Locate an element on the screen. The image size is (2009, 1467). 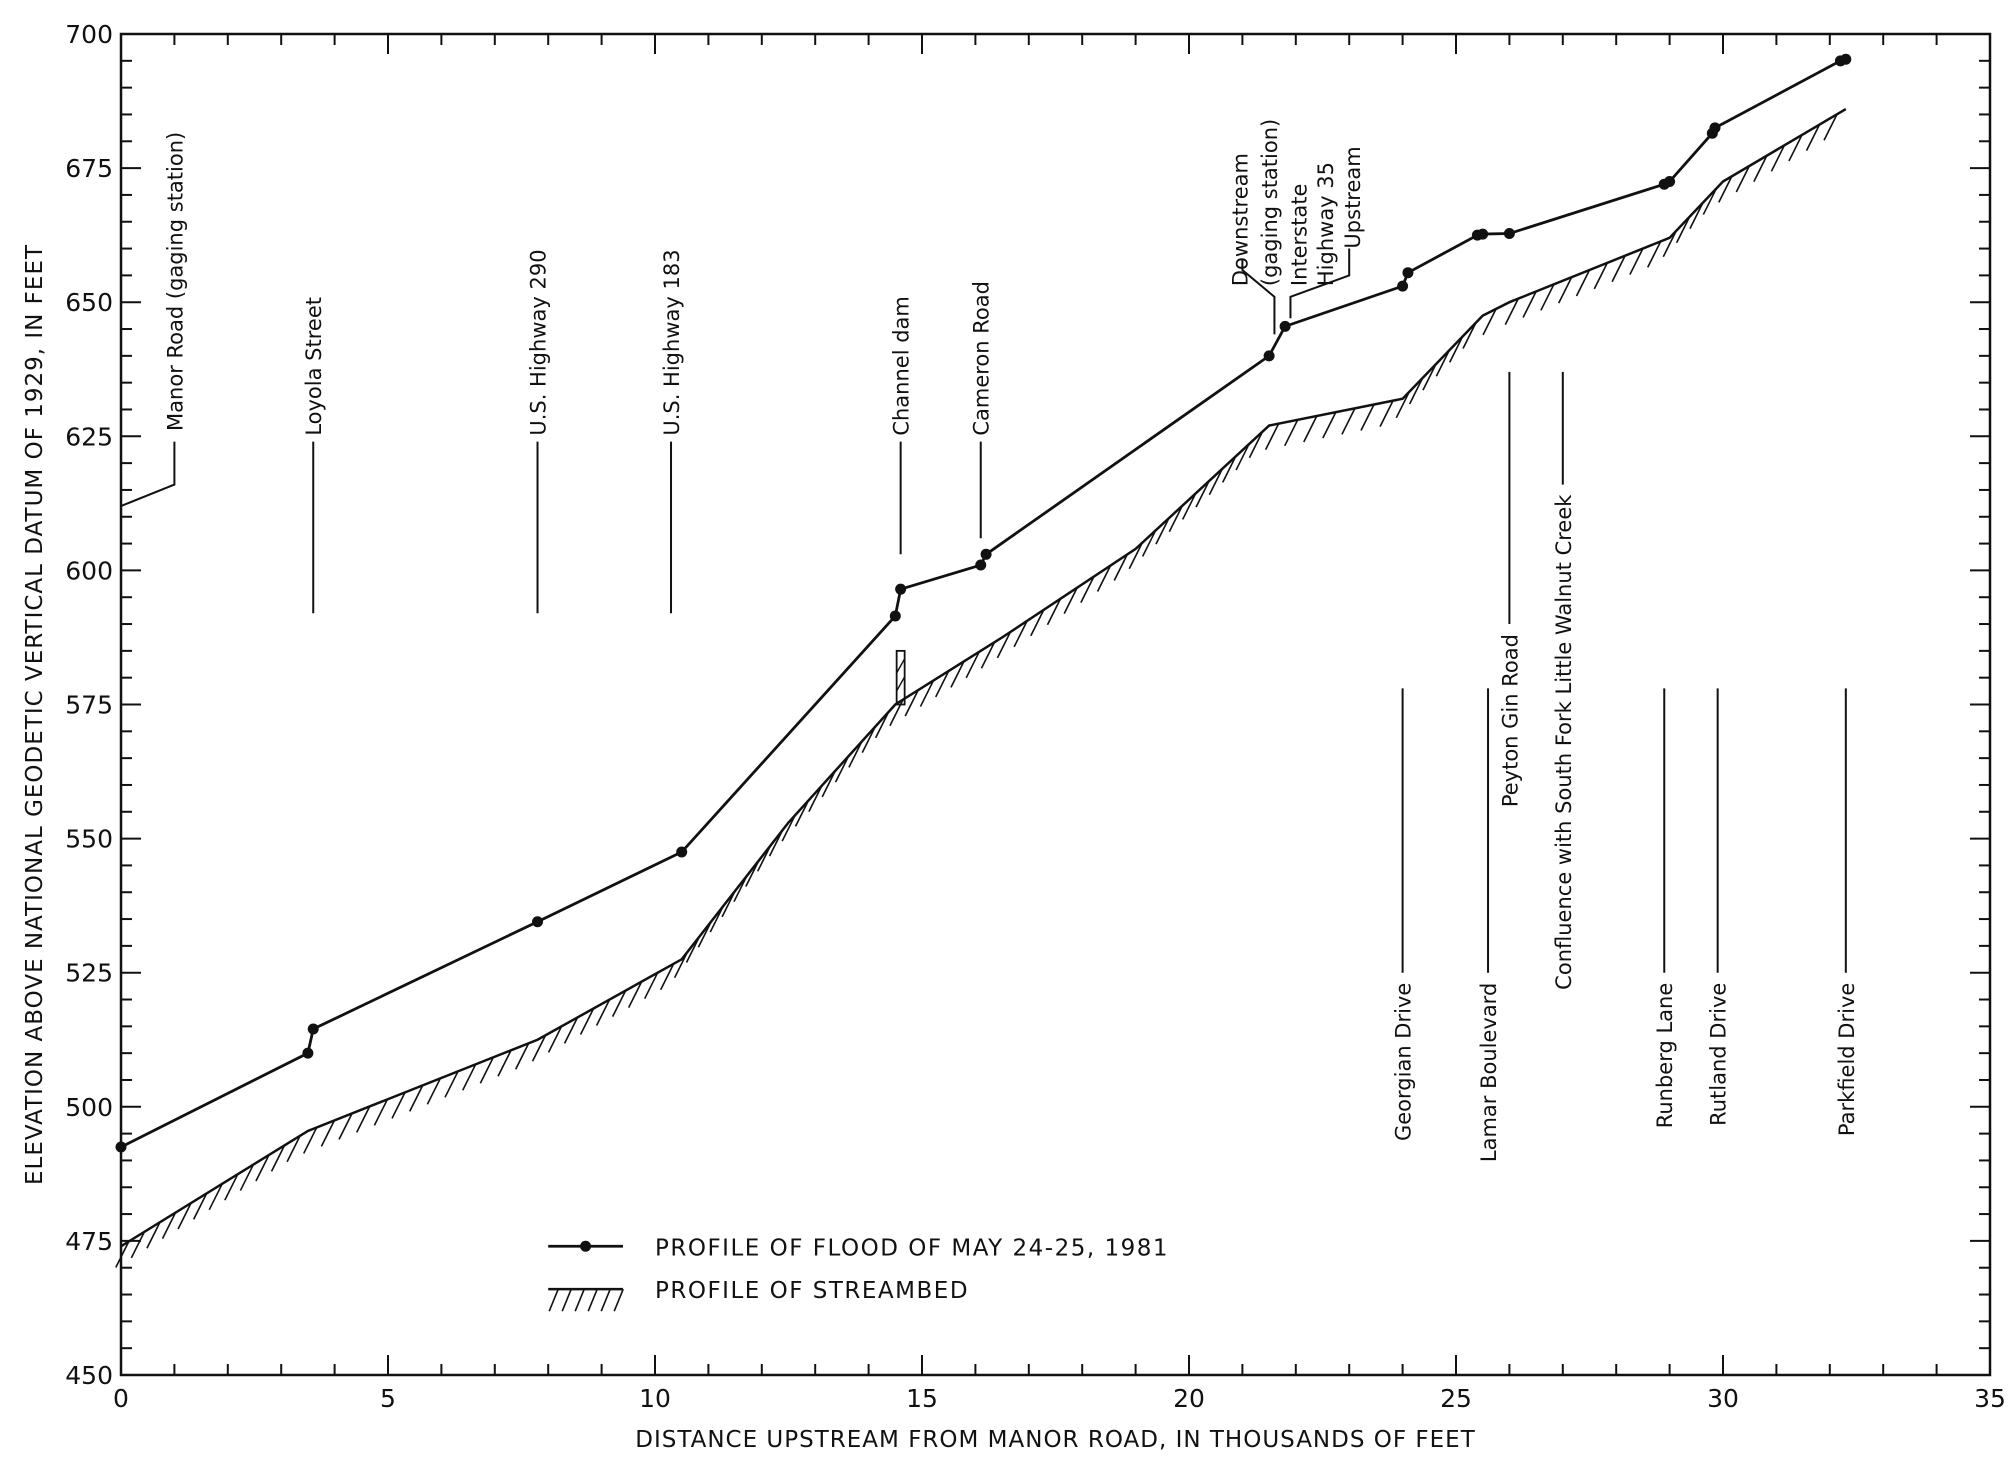
y-tick-label: 500 is located at coordinates (89, 1107).